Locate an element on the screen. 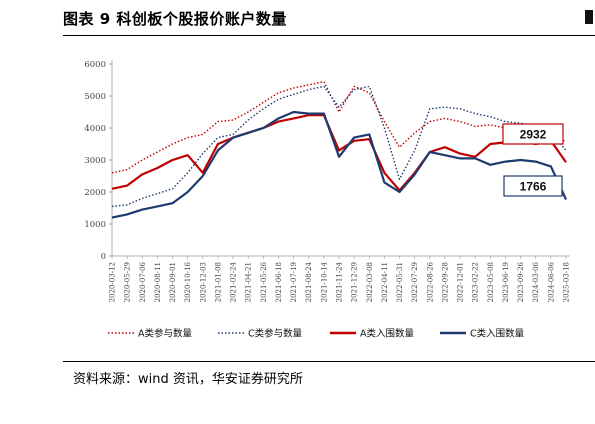 The image size is (595, 424). y-tick-label: 3000 is located at coordinates (95, 161).